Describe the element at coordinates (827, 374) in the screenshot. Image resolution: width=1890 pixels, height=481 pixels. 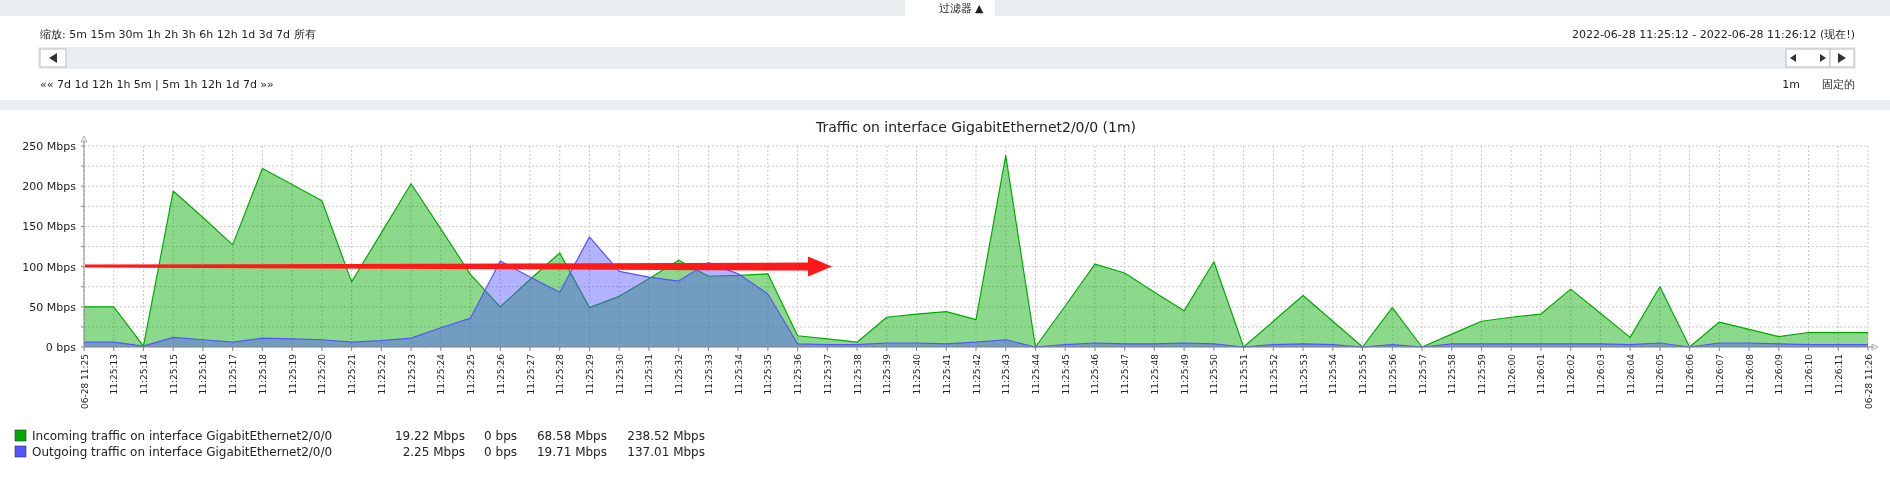
I see `x-tick-label: 11:25:37` at that location.